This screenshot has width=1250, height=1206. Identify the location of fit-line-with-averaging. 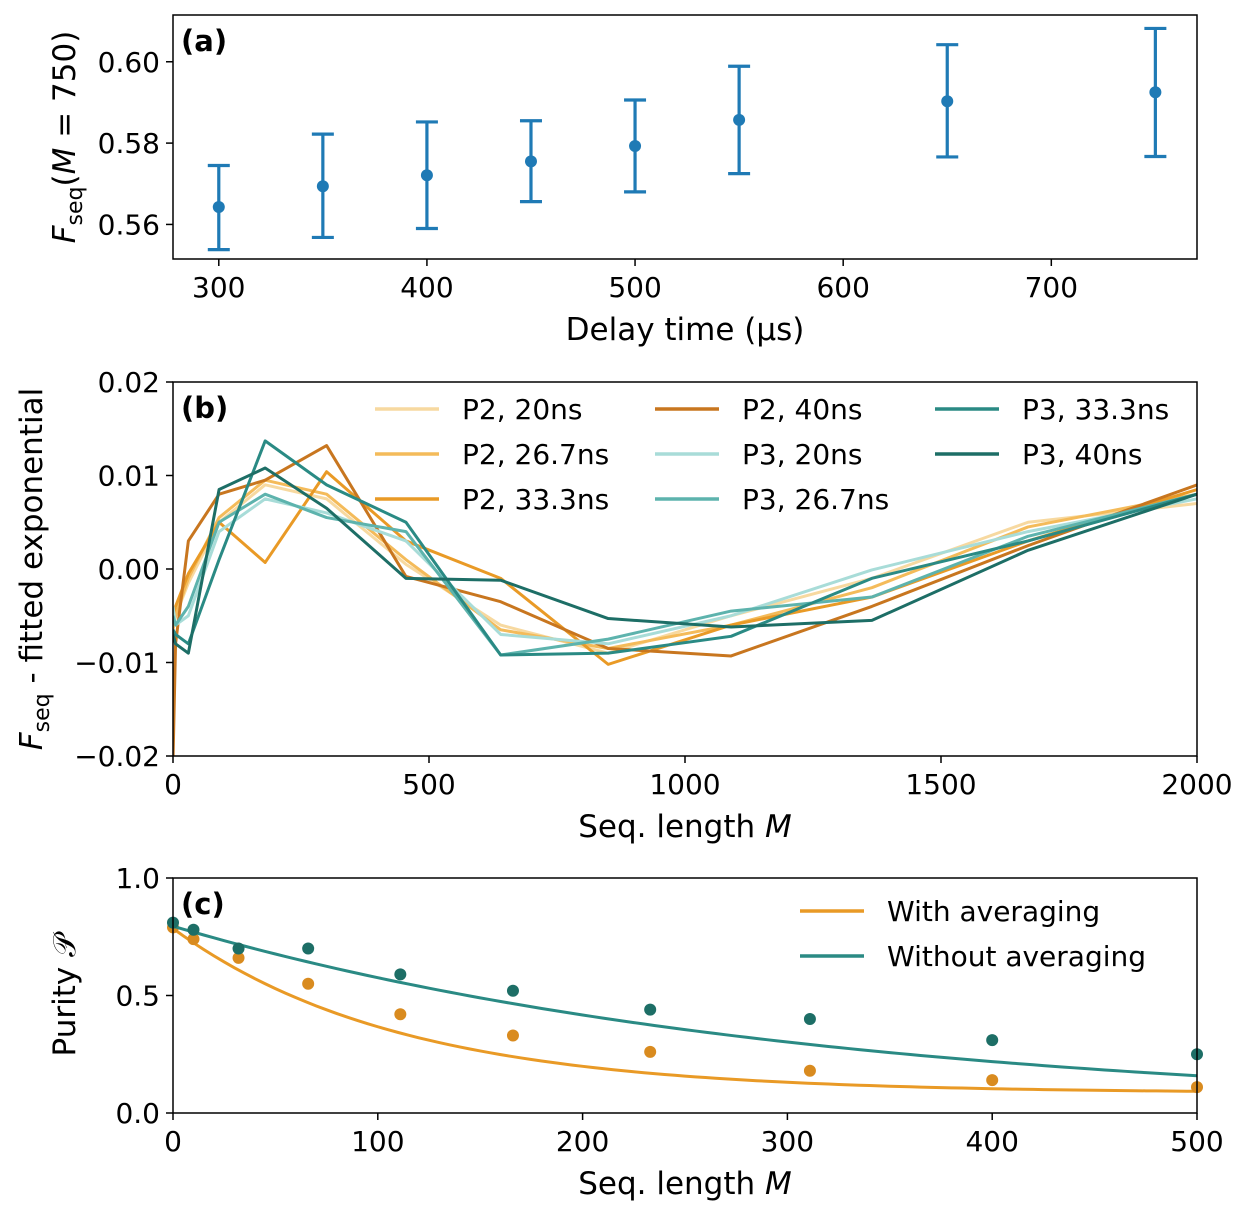
(685, 1010).